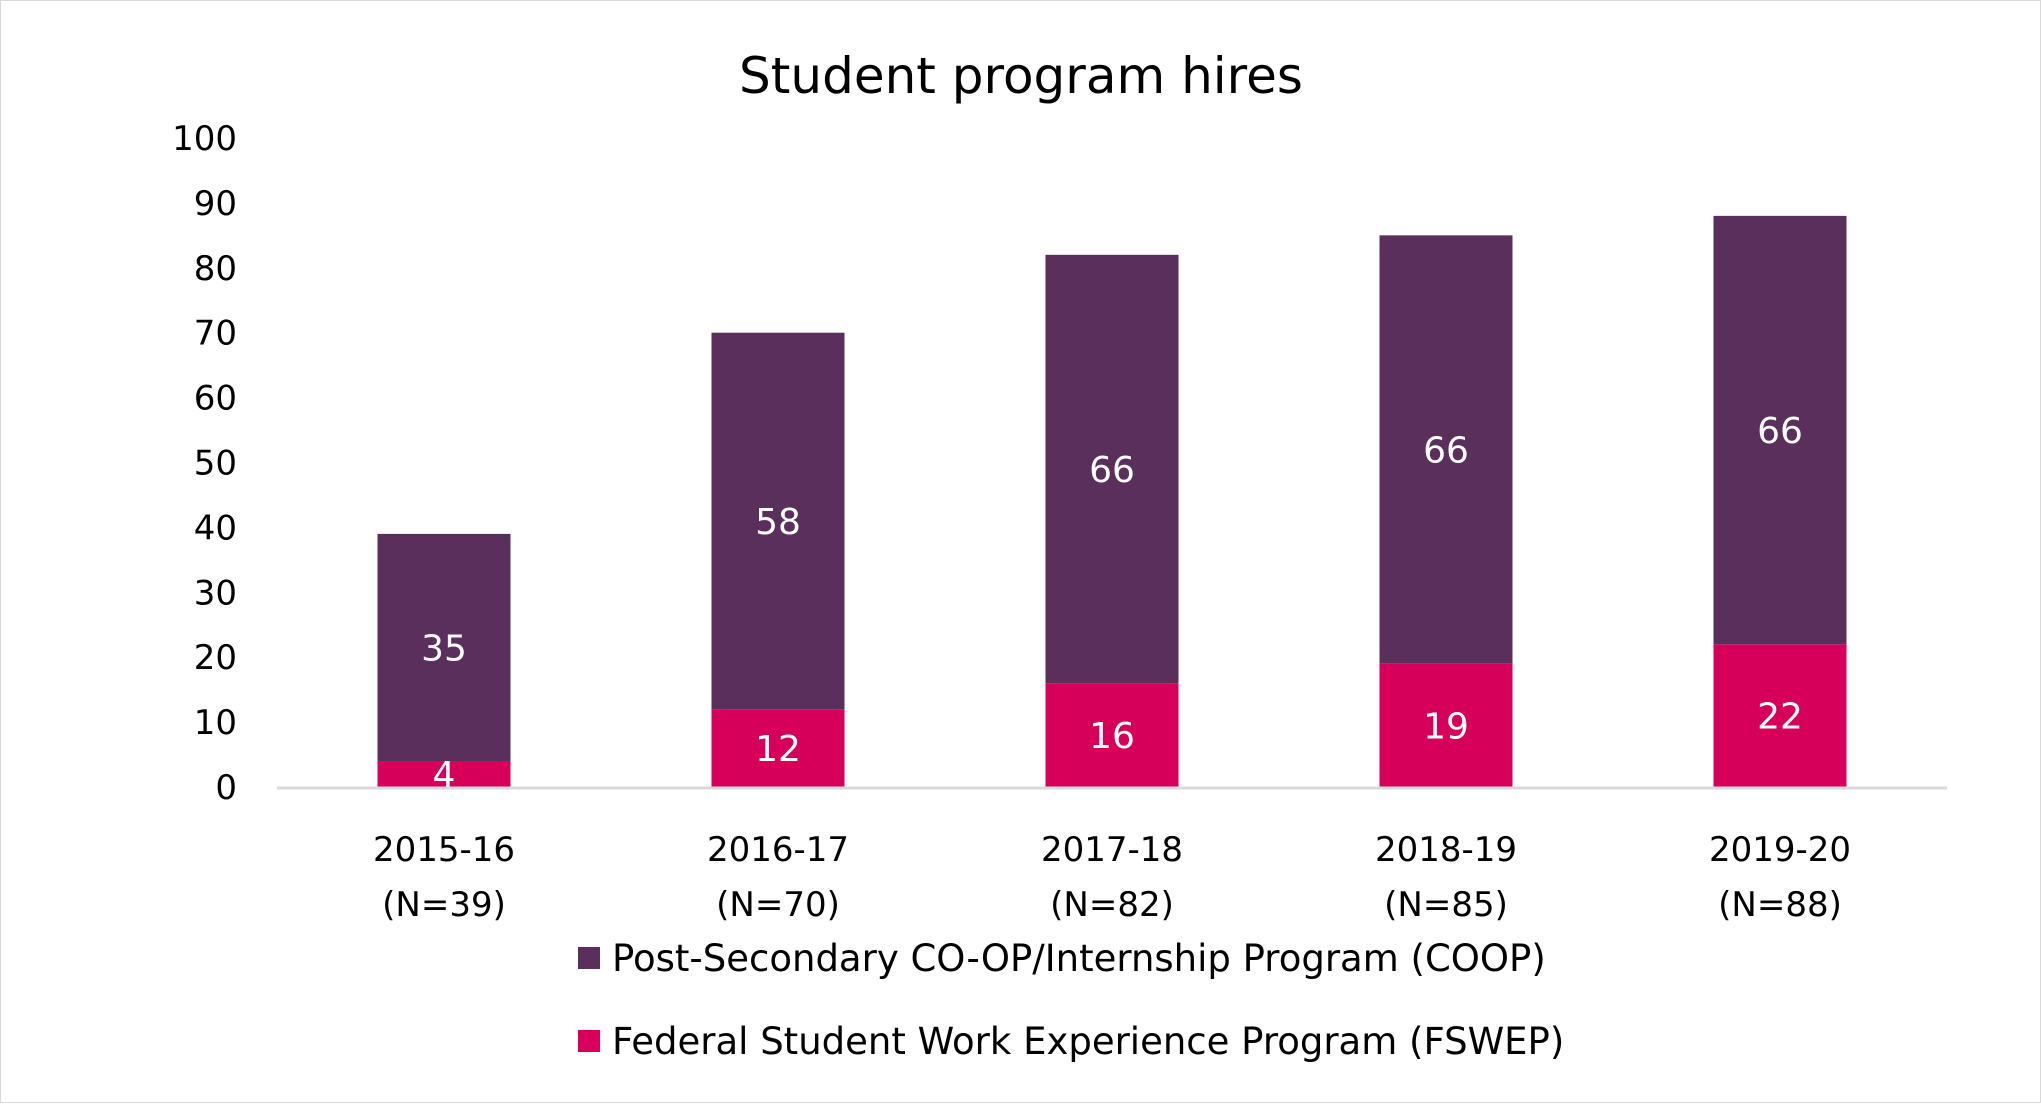 The image size is (2041, 1104). Describe the element at coordinates (204, 139) in the screenshot. I see `y-tick-label: 100` at that location.